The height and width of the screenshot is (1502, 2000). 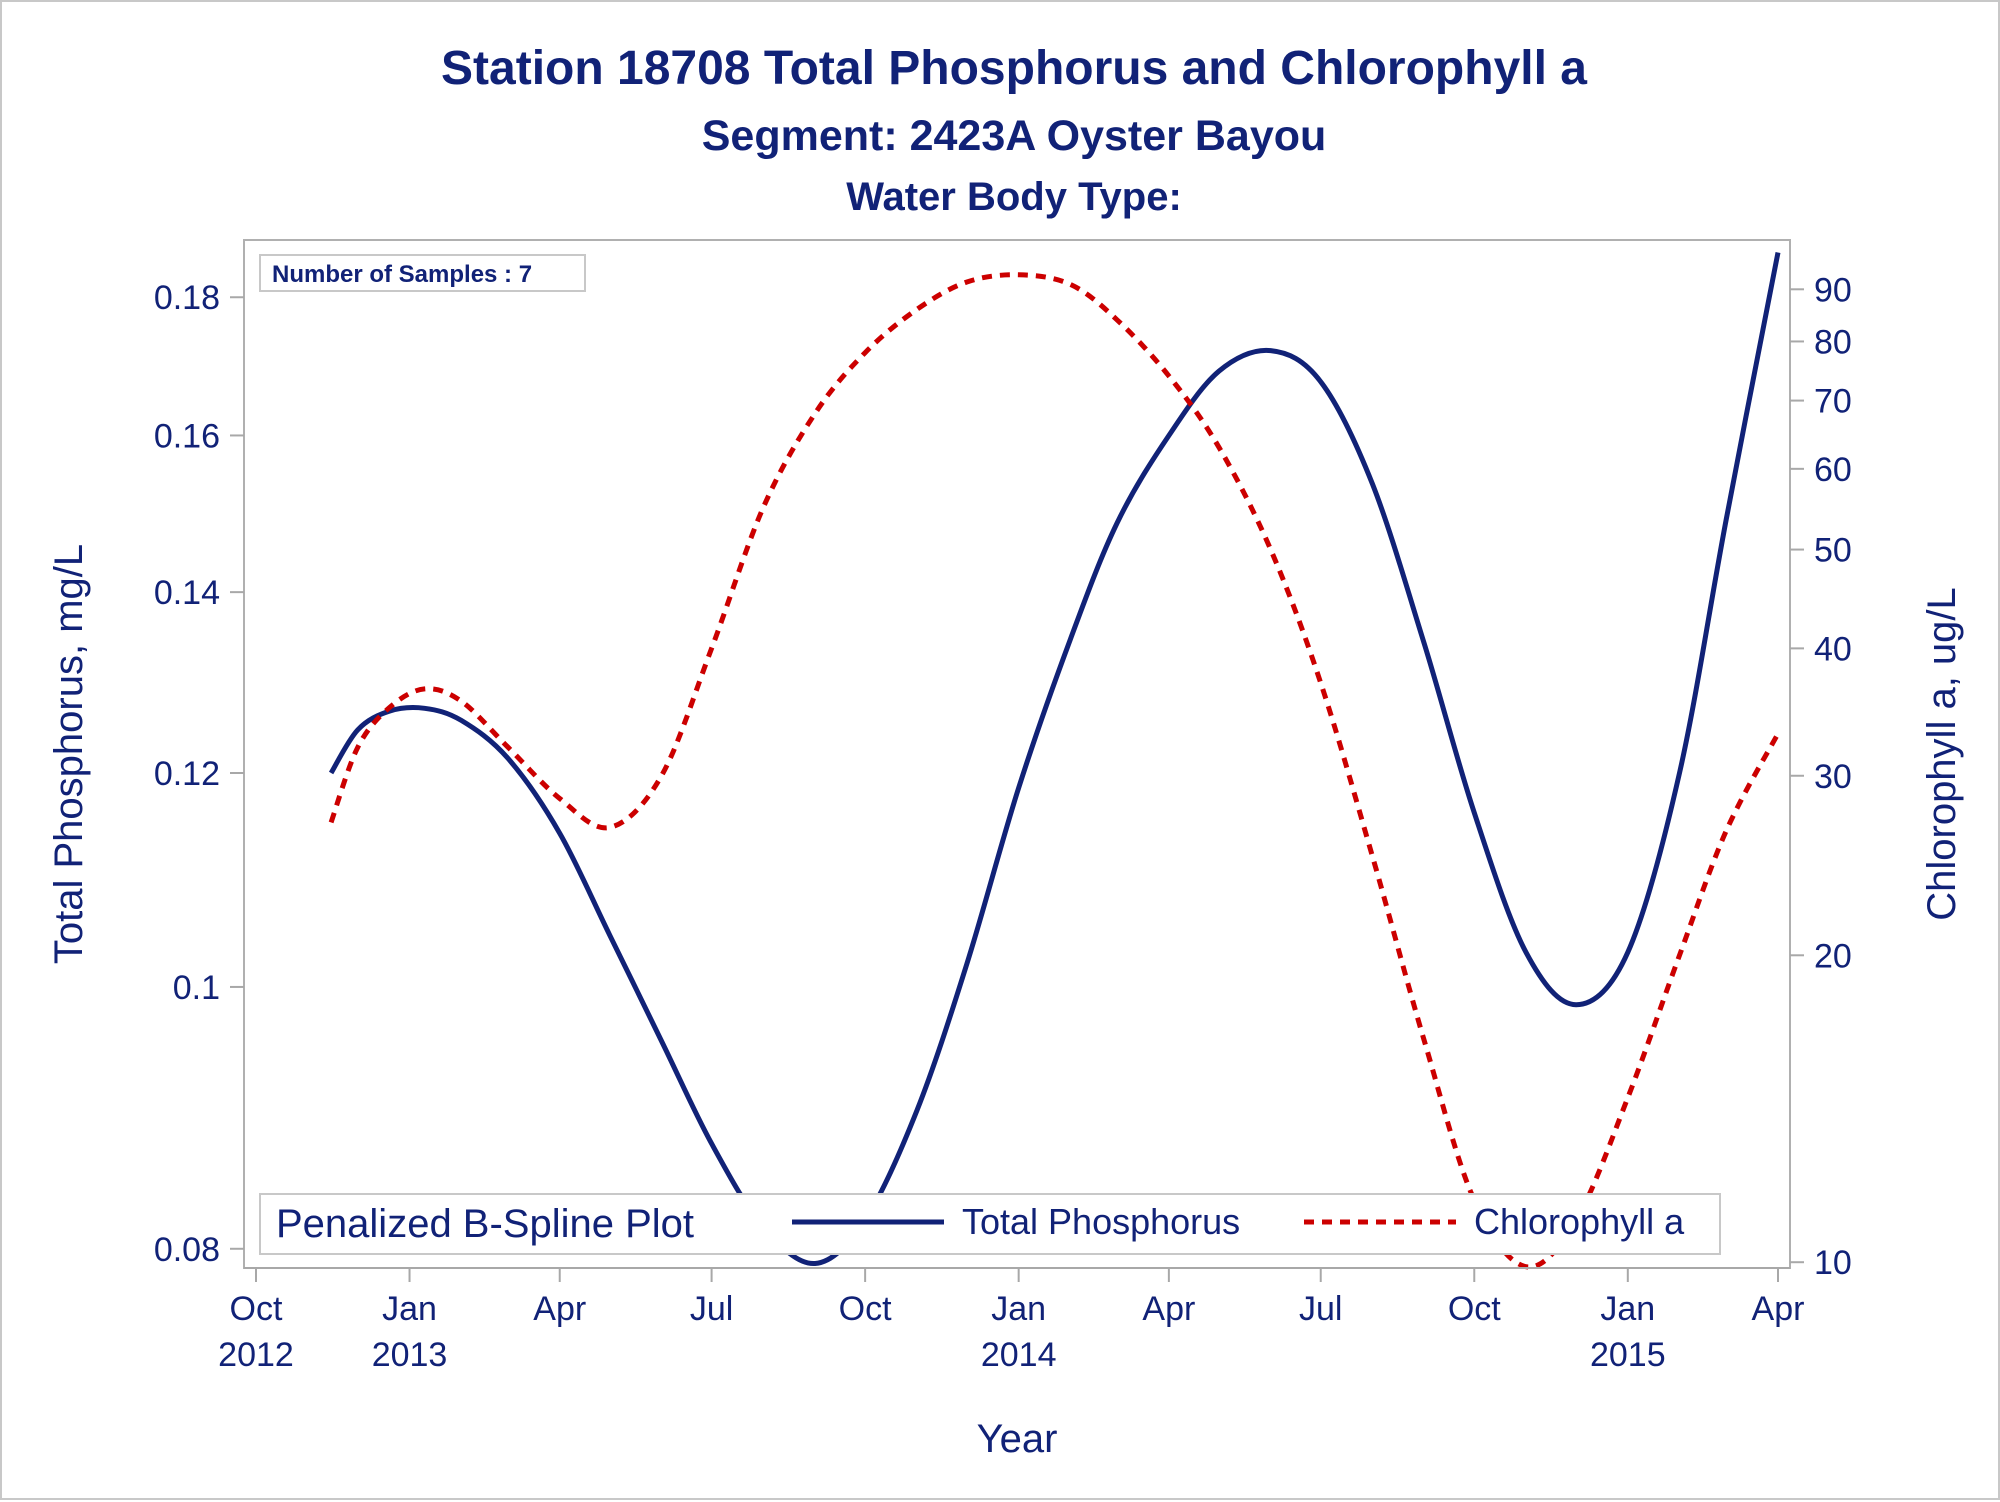 I want to click on x-axis-label: Year, so click(x=1017, y=1439).